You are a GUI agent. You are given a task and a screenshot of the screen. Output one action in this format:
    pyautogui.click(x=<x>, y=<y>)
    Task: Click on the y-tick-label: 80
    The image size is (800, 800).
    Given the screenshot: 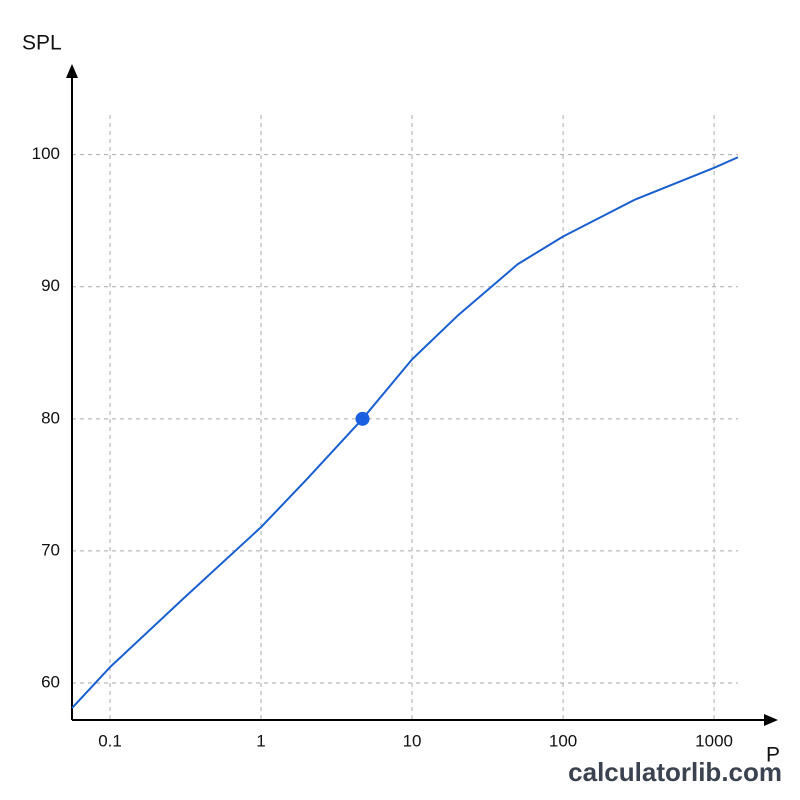 What is the action you would take?
    pyautogui.click(x=50, y=417)
    